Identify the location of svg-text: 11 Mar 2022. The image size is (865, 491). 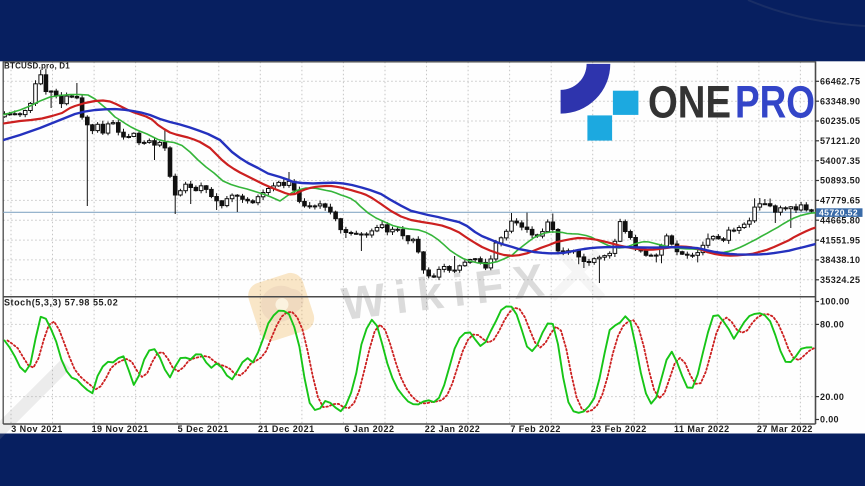
(702, 429).